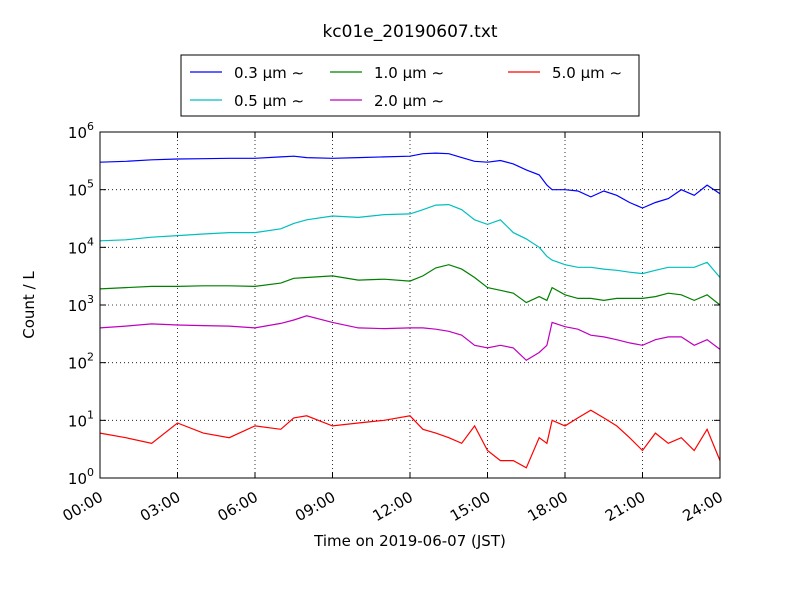 The image size is (800, 600). What do you see at coordinates (81, 189) in the screenshot?
I see `y-tick-label: 10⁵` at bounding box center [81, 189].